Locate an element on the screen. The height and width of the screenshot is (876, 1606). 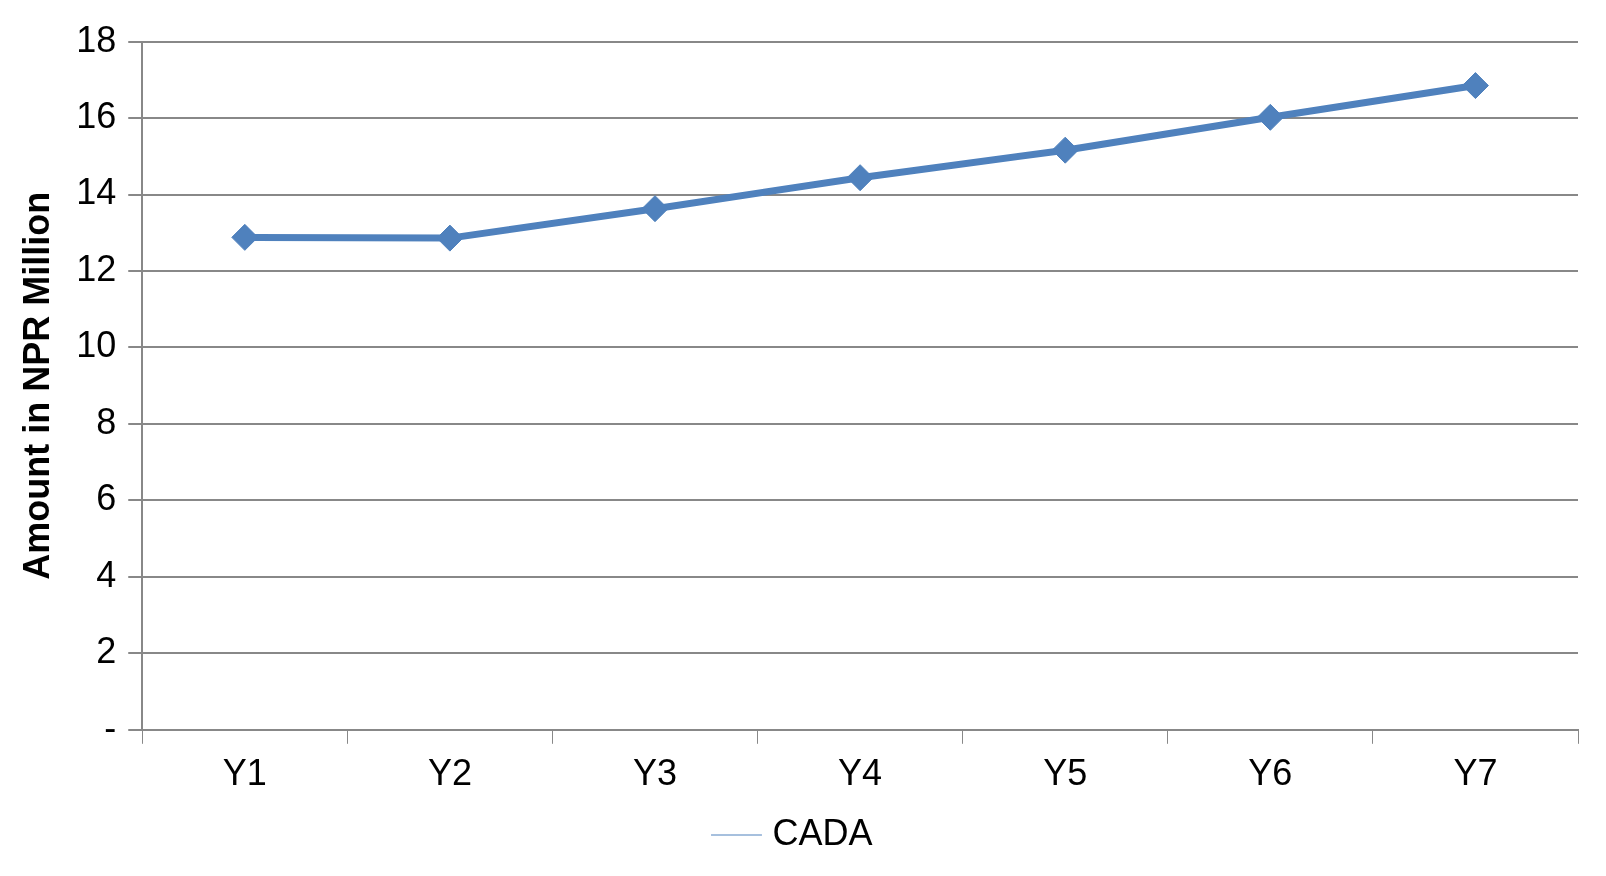
legend-label: CADA is located at coordinates (822, 832).